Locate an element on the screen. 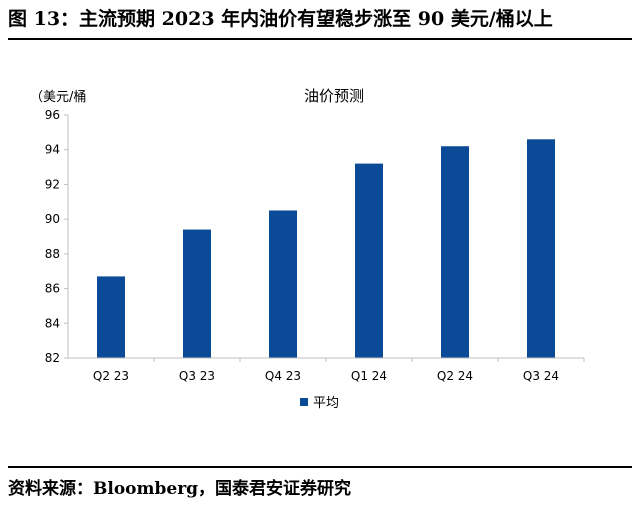 This screenshot has width=640, height=512. legend-label: 平均 is located at coordinates (326, 403).